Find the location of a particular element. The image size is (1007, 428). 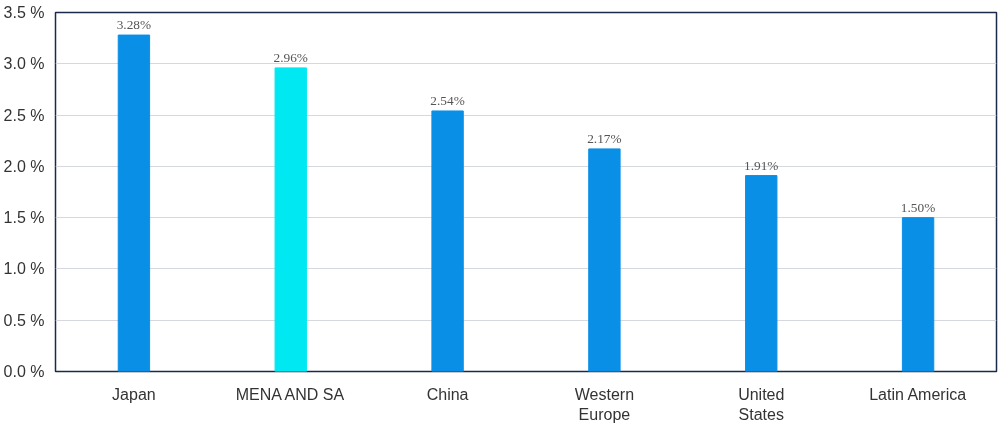

x-tick-label: China is located at coordinates (447, 394).